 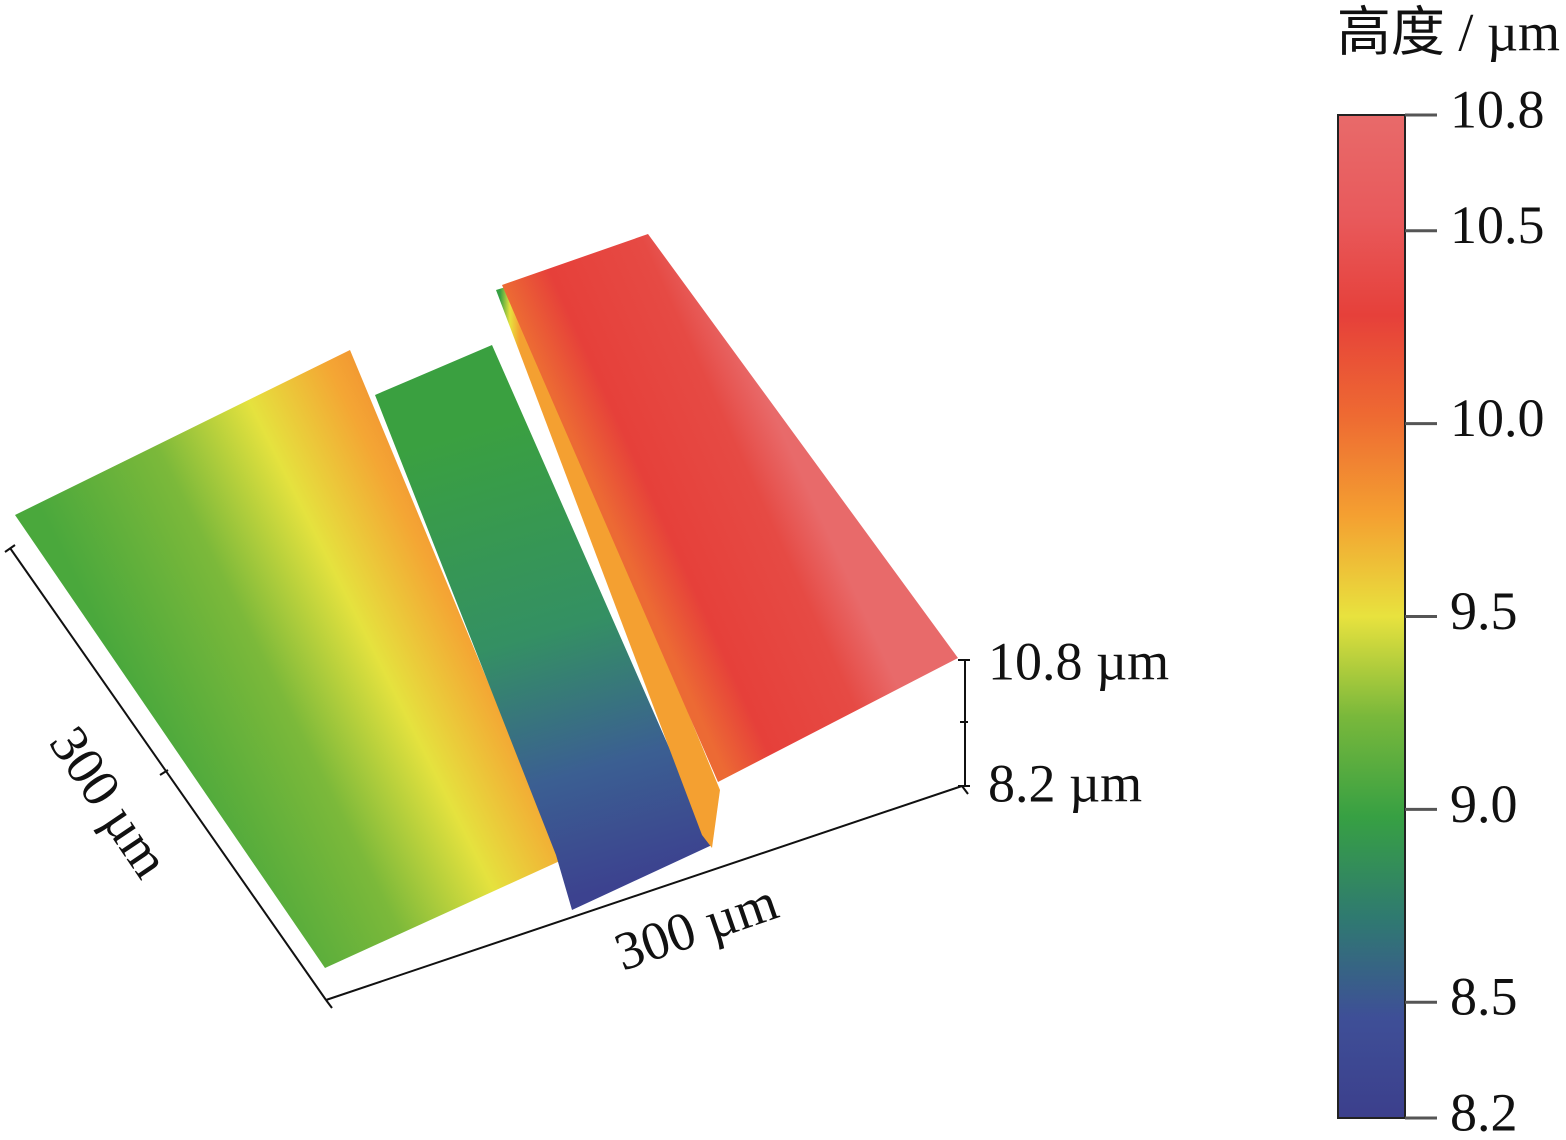 What do you see at coordinates (608, 566) in the screenshot?
I see `step-face` at bounding box center [608, 566].